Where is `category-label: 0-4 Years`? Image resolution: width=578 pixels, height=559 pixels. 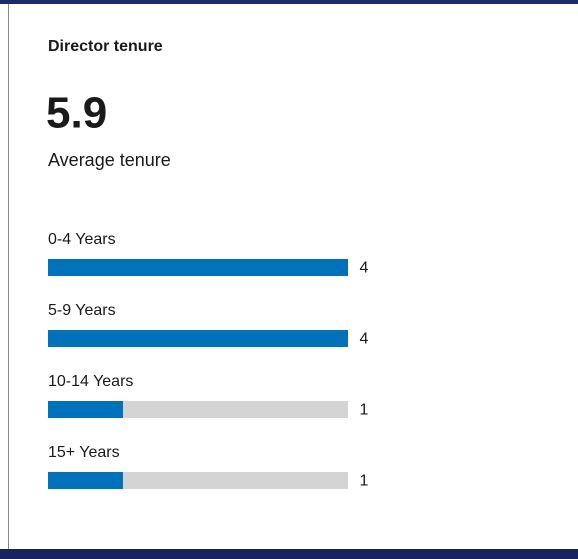
category-label: 0-4 Years is located at coordinates (82, 239).